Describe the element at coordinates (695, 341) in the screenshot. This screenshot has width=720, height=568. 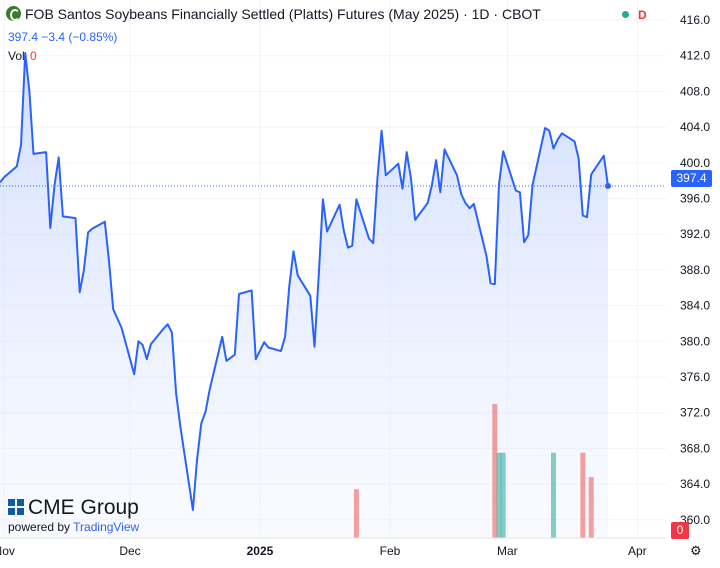
I see `y-tick-label: 380.0` at that location.